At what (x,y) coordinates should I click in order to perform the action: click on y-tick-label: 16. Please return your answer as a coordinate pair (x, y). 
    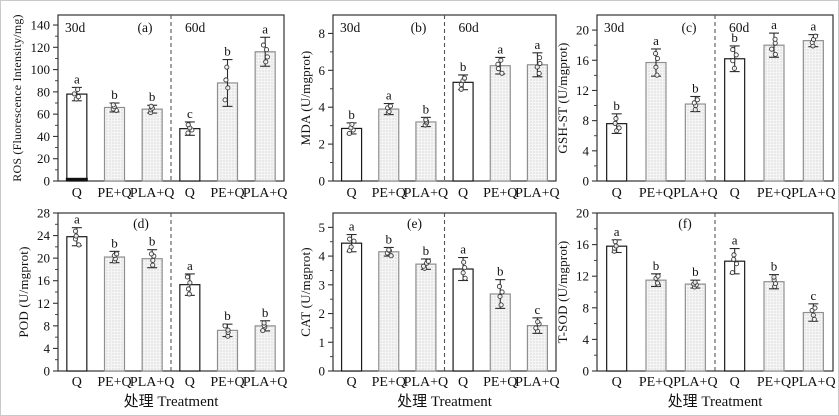
    Looking at the image, I should click on (583, 60).